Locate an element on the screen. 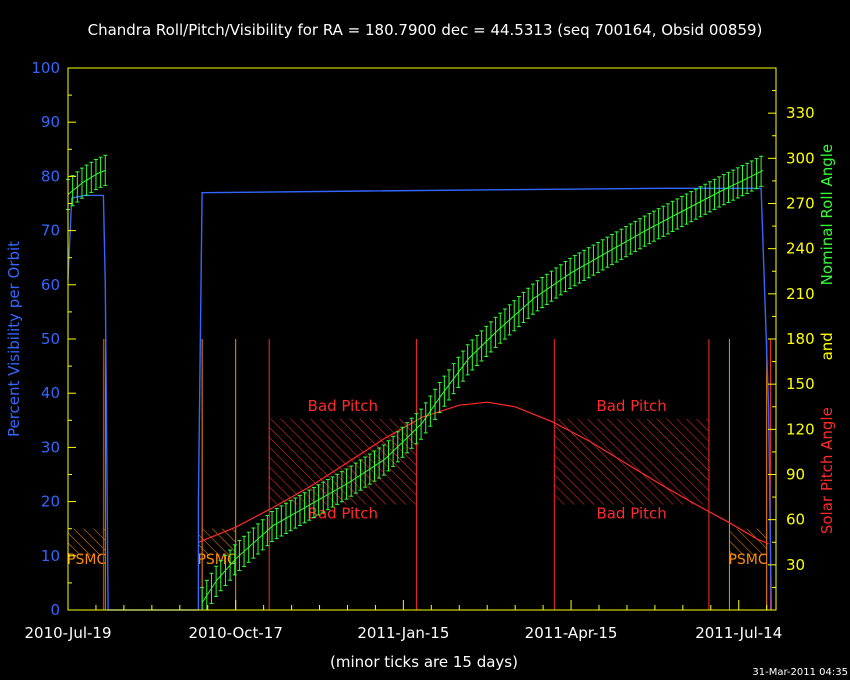  x-tick-label: 2011-Jul-14 is located at coordinates (738, 633).